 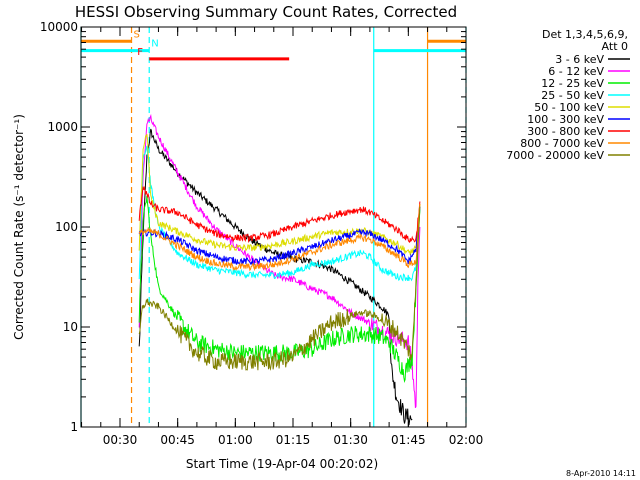 I want to click on legend-label: 3 - 6 keV, so click(x=579, y=59).